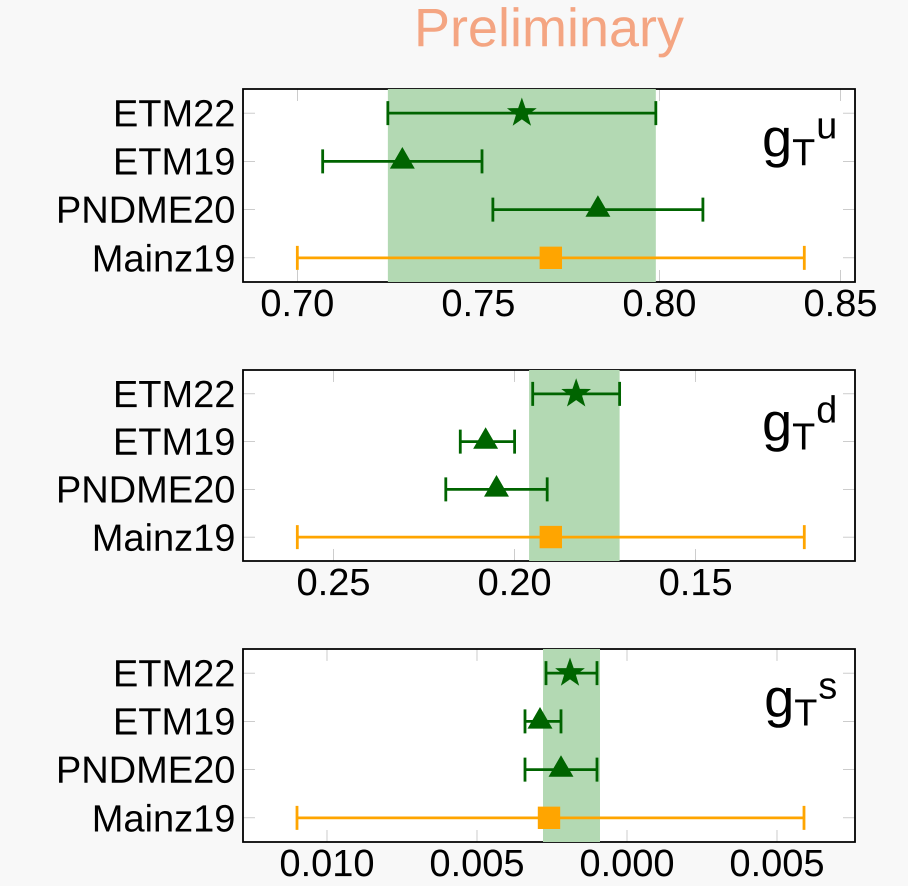  I want to click on x-tick-label: 0.20, so click(514, 582).